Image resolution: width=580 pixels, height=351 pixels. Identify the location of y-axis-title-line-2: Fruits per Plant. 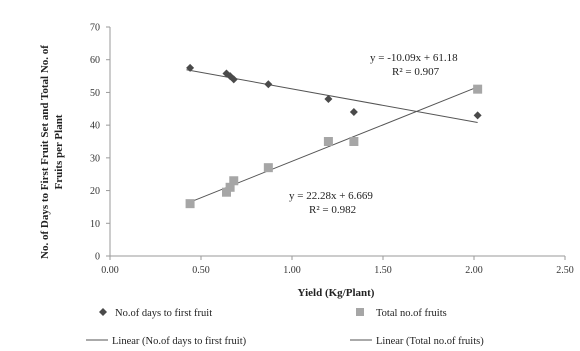
(59, 151).